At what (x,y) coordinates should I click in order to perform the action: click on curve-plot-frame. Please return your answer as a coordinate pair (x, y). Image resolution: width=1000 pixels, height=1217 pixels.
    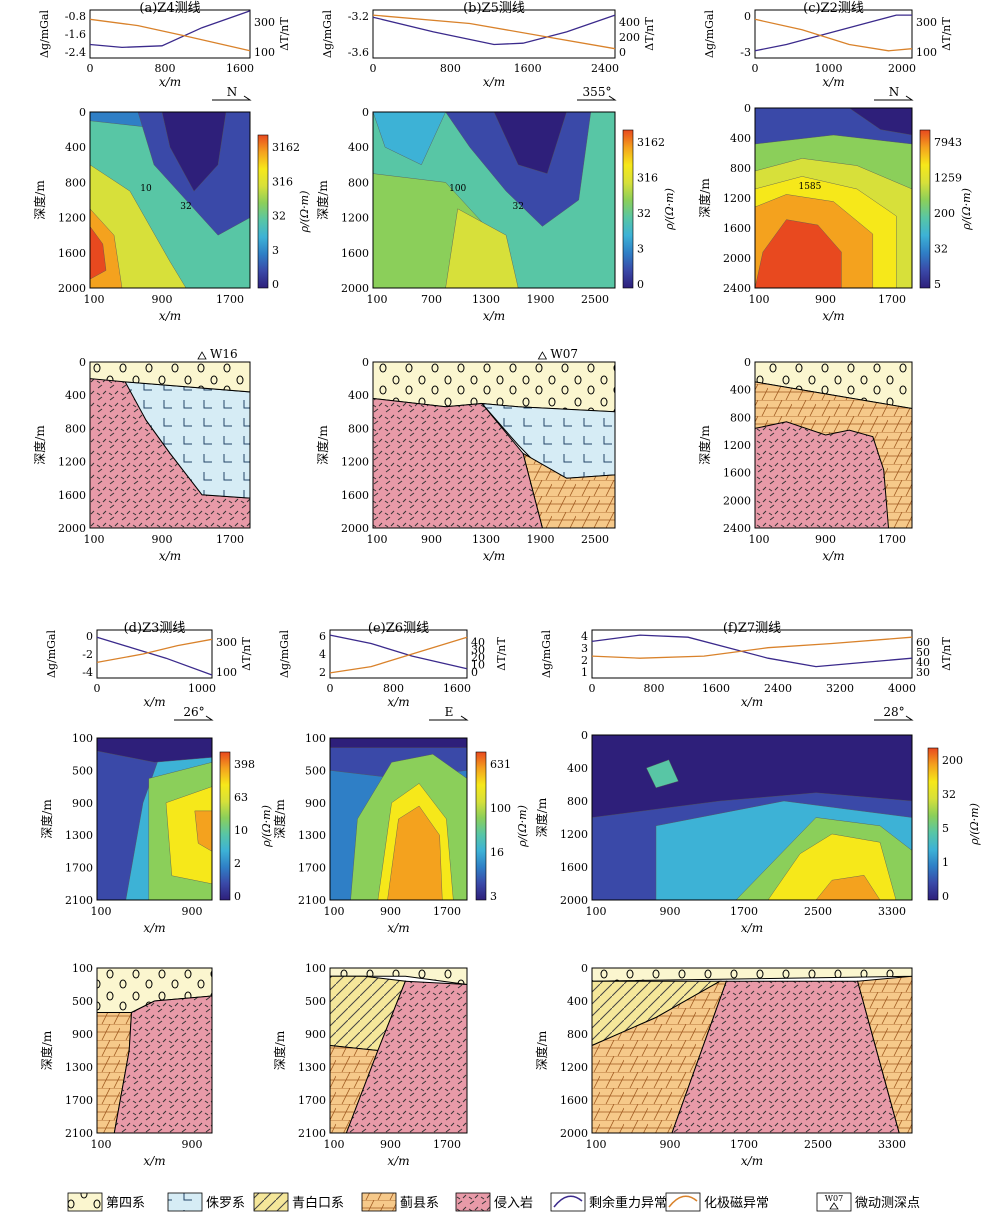
    Looking at the image, I should click on (398, 654).